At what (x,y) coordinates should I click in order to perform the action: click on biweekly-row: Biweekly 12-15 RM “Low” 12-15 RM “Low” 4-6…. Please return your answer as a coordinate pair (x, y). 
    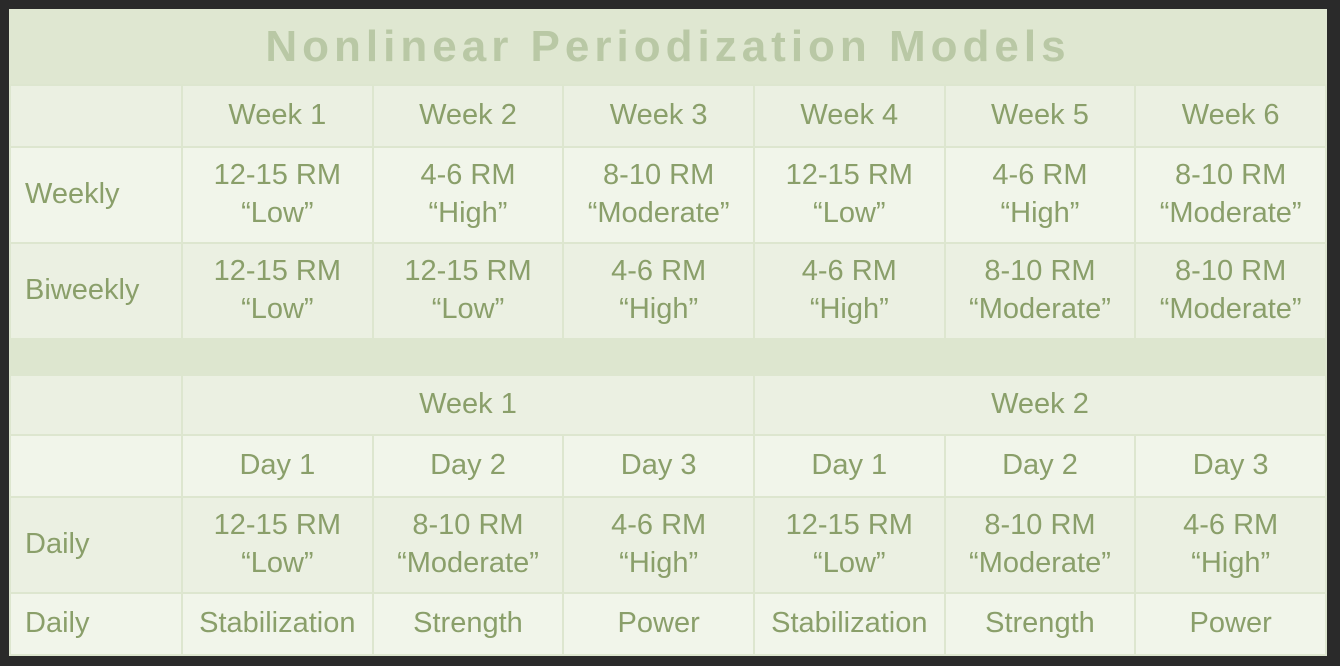
    Looking at the image, I should click on (668, 291).